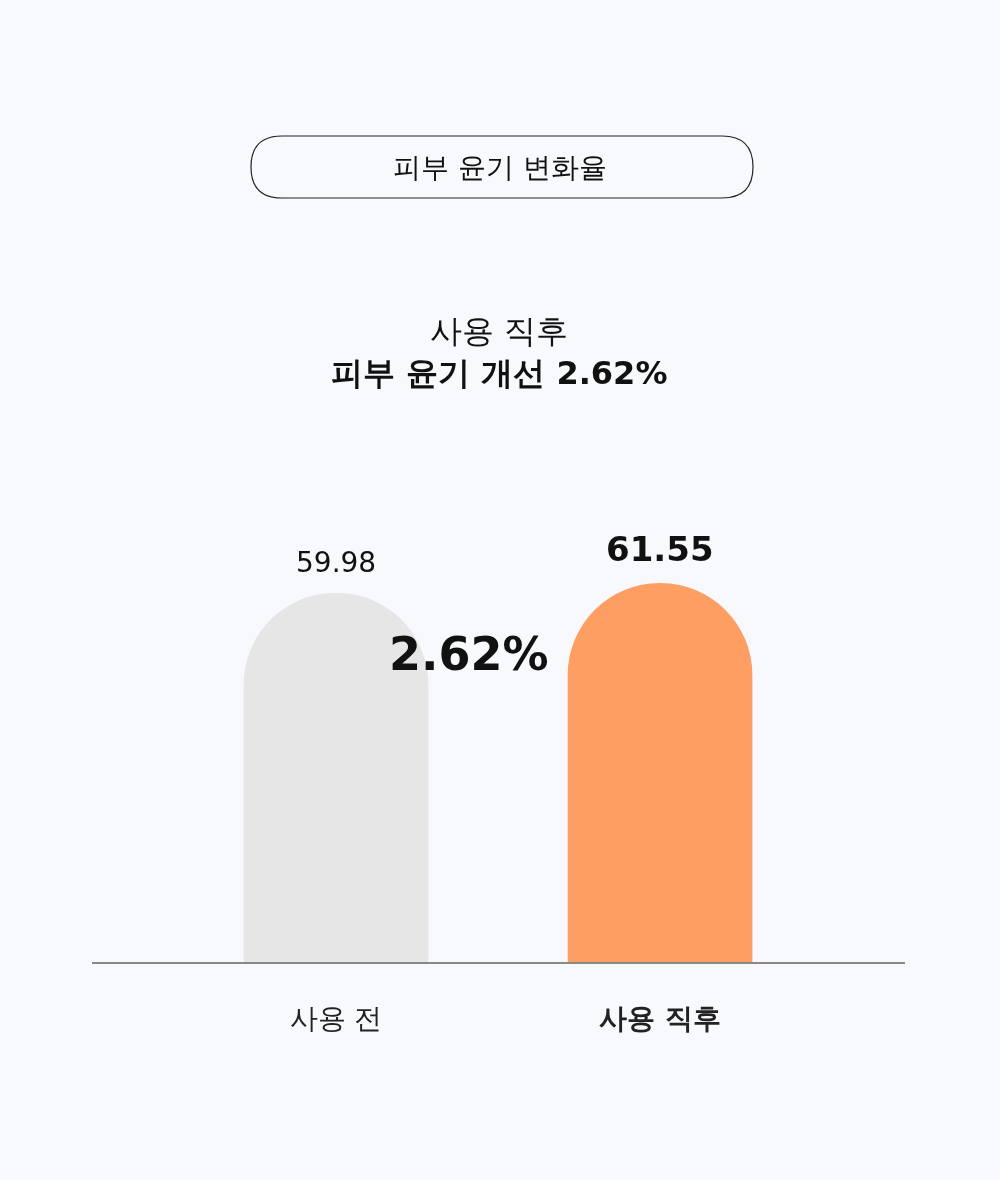 This screenshot has width=1000, height=1180. I want to click on annotation: 2.62%, so click(469, 654).